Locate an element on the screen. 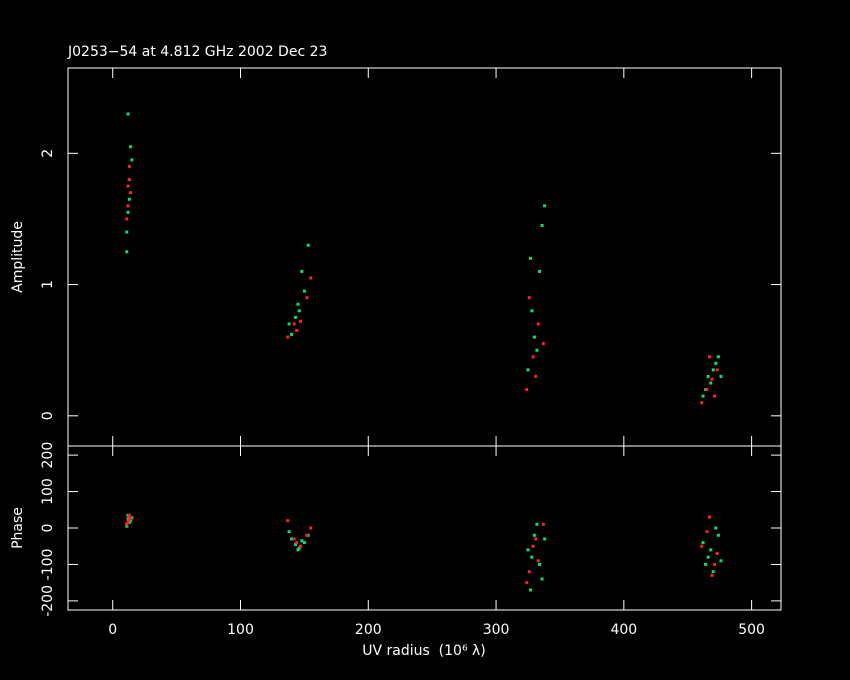 This screenshot has width=850, height=680. x-tick-label: 0 is located at coordinates (112, 630).